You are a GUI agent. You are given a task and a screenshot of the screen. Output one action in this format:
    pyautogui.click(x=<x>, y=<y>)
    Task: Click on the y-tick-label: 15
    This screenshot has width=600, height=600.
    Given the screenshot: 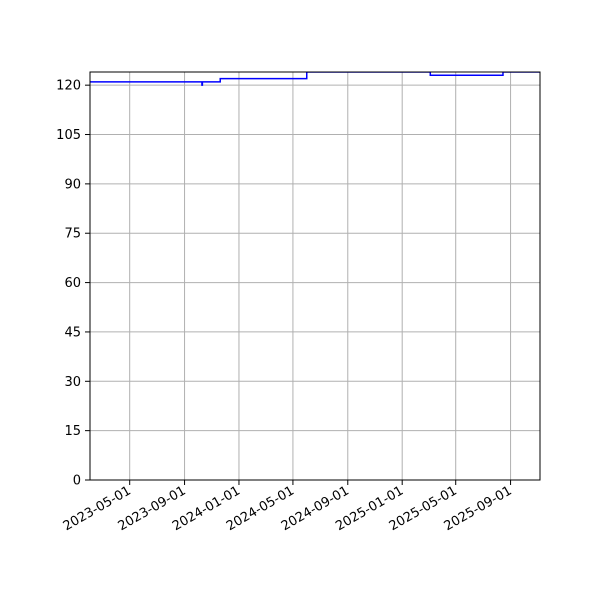 What is the action you would take?
    pyautogui.click(x=72, y=431)
    